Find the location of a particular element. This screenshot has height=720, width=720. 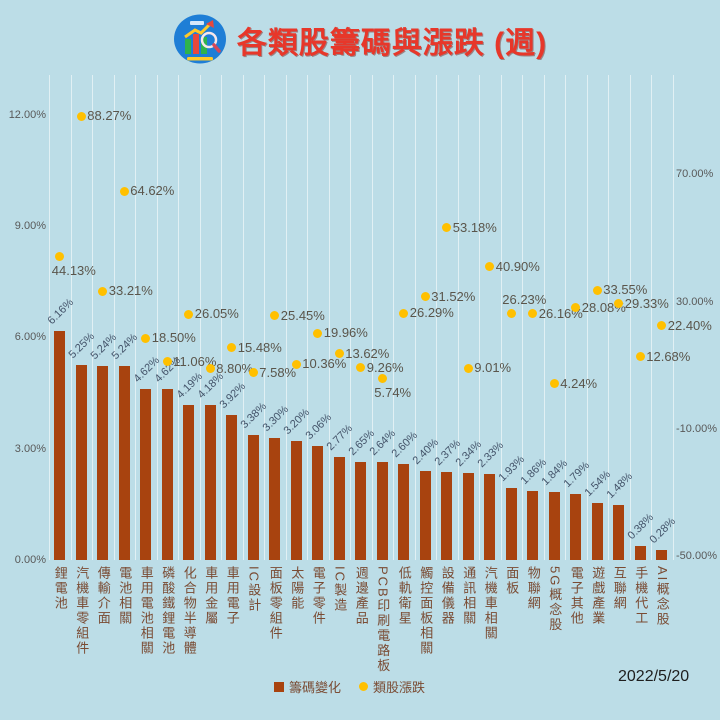

category-label: 電子其他 is located at coordinates (576, 596).